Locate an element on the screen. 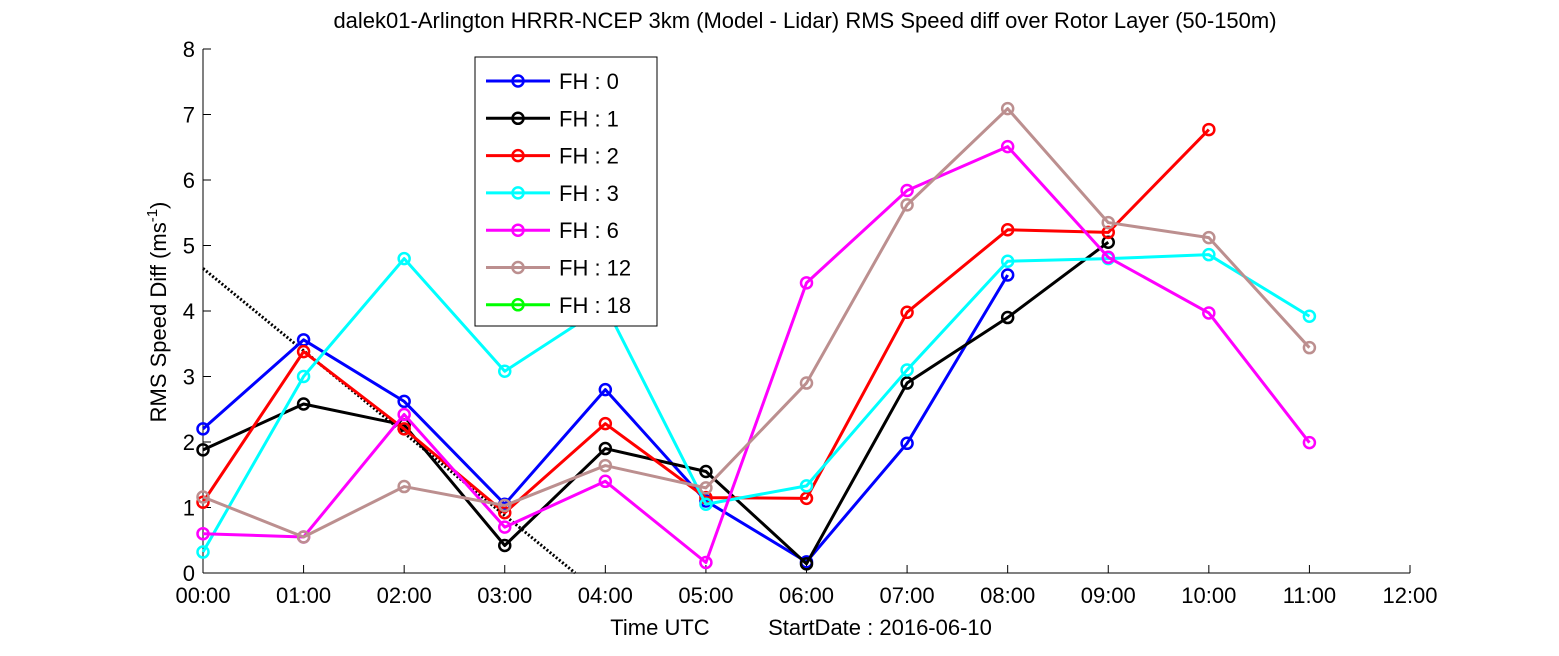  legend-label: FH : 12 is located at coordinates (595, 268).